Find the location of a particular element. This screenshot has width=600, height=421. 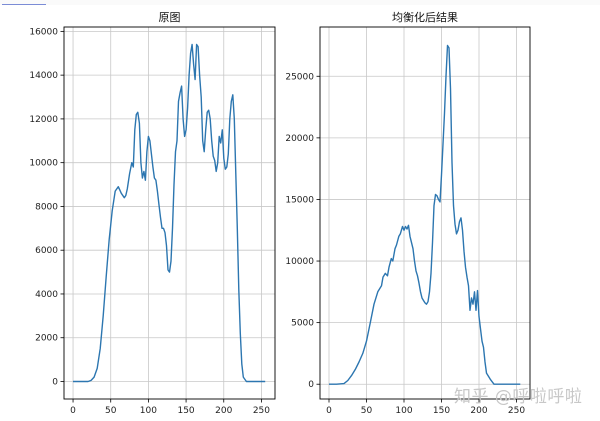

y-tick-label: 20000 is located at coordinates (299, 139).